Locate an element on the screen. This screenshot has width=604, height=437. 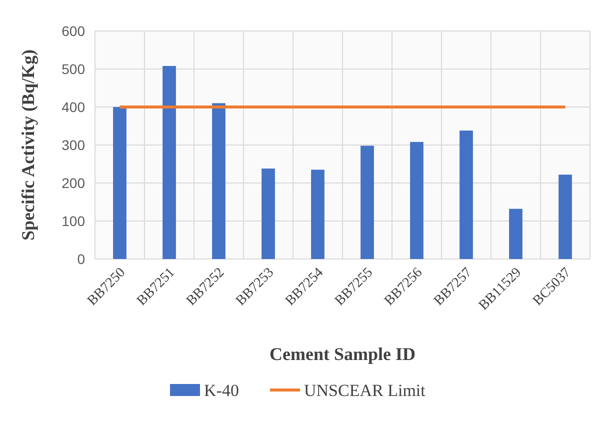
y-tick-label: 600 is located at coordinates (74, 30).